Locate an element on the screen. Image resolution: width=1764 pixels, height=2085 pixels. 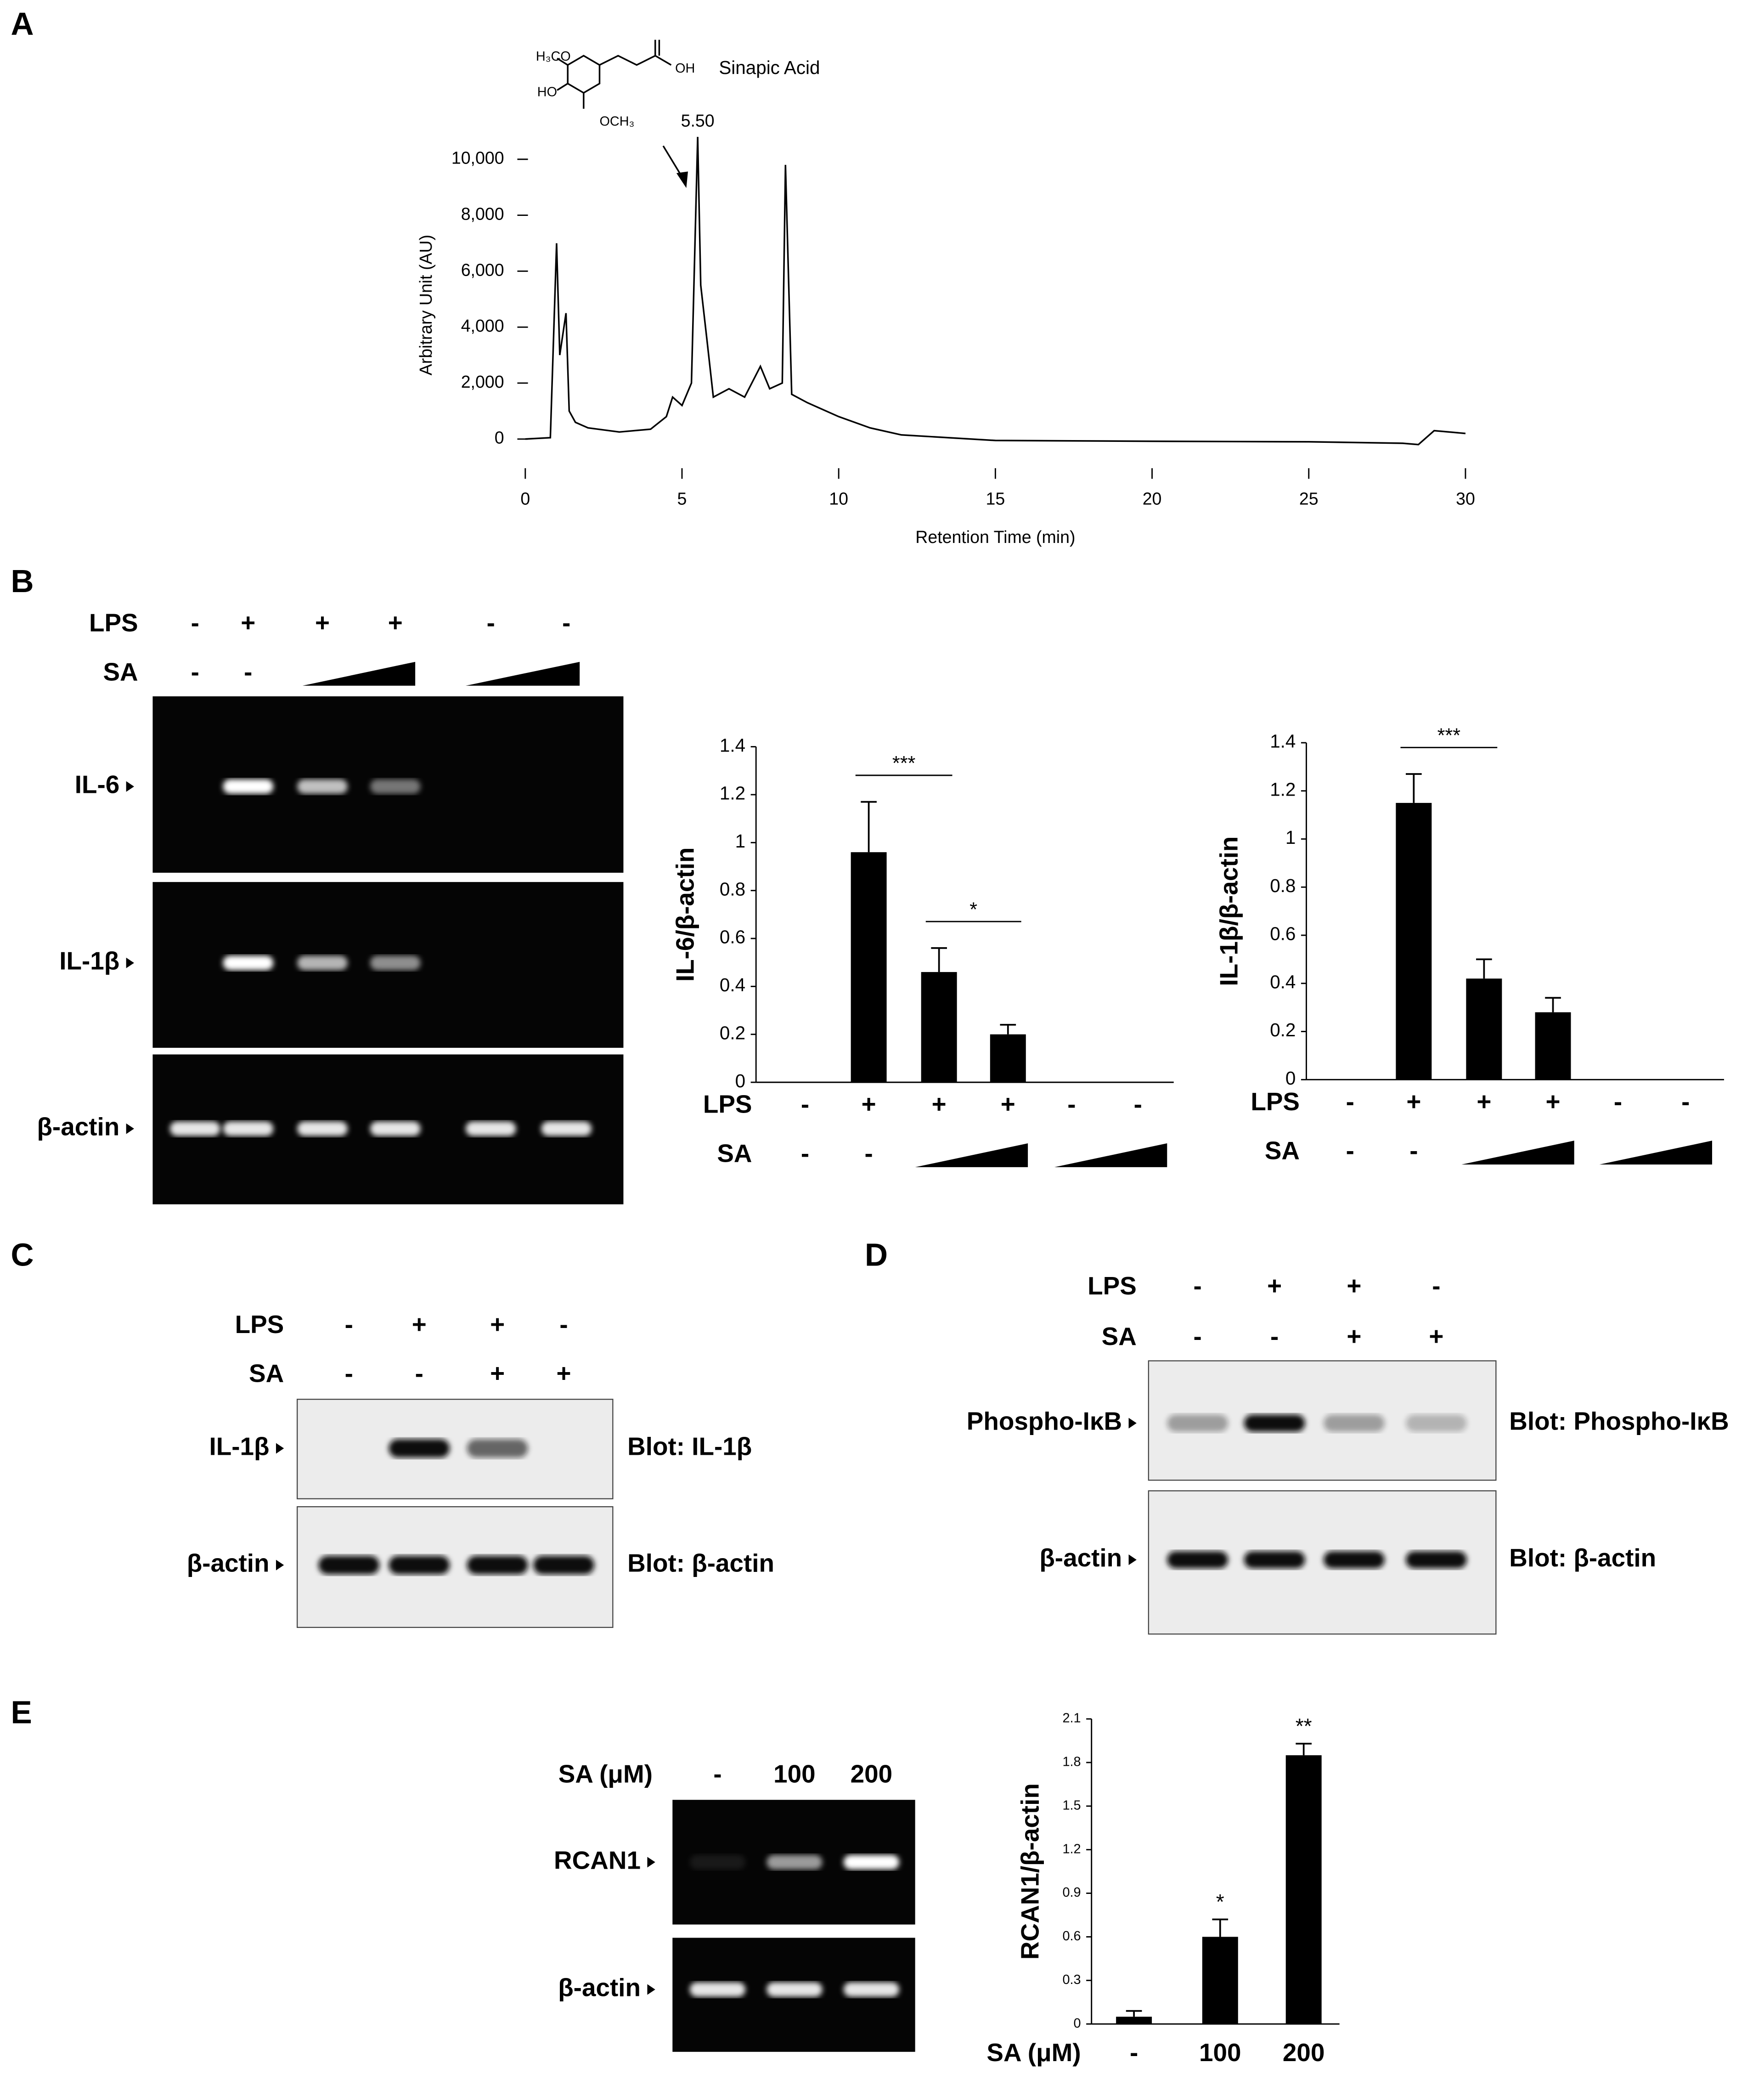
chem-group: HO is located at coordinates (547, 93).